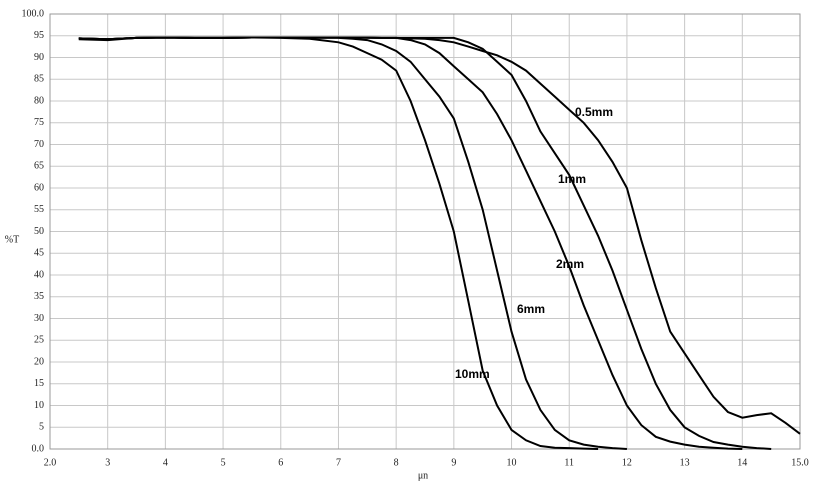 The height and width of the screenshot is (488, 813). Describe the element at coordinates (39, 166) in the screenshot. I see `y-tick-label: 65` at that location.